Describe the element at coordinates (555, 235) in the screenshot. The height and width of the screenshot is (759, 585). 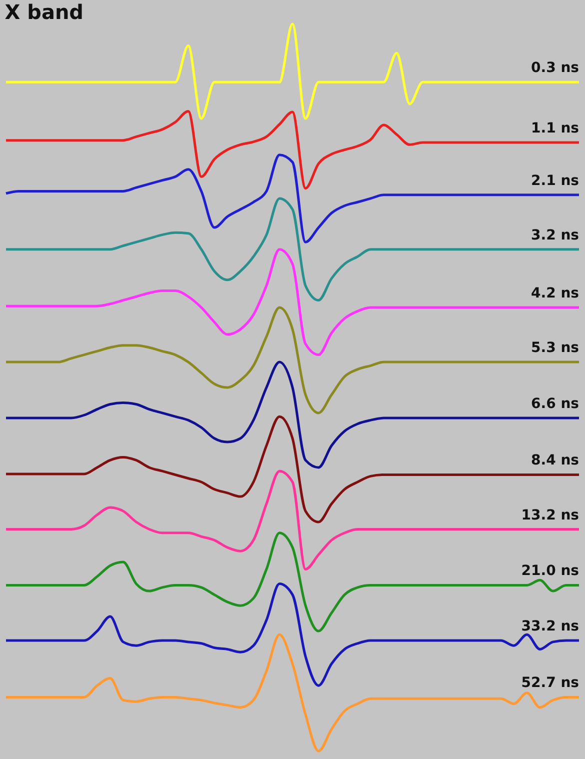
I see `series-label: 3.2 ns` at that location.